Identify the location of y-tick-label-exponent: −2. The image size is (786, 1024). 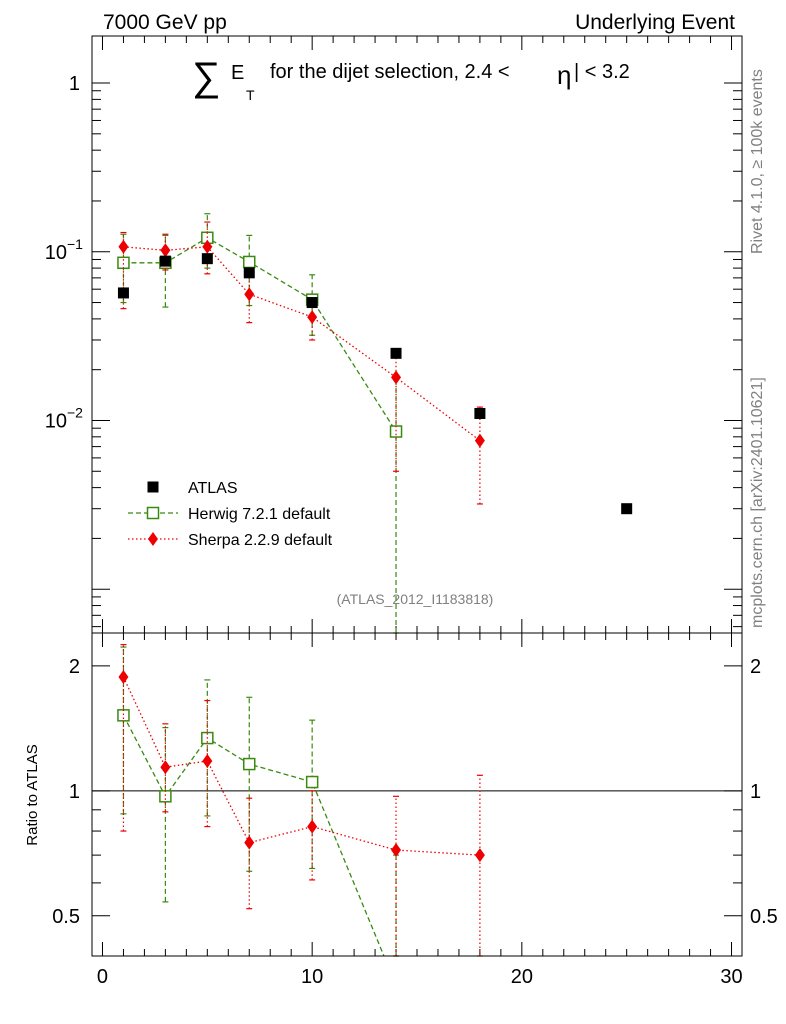
(75, 412).